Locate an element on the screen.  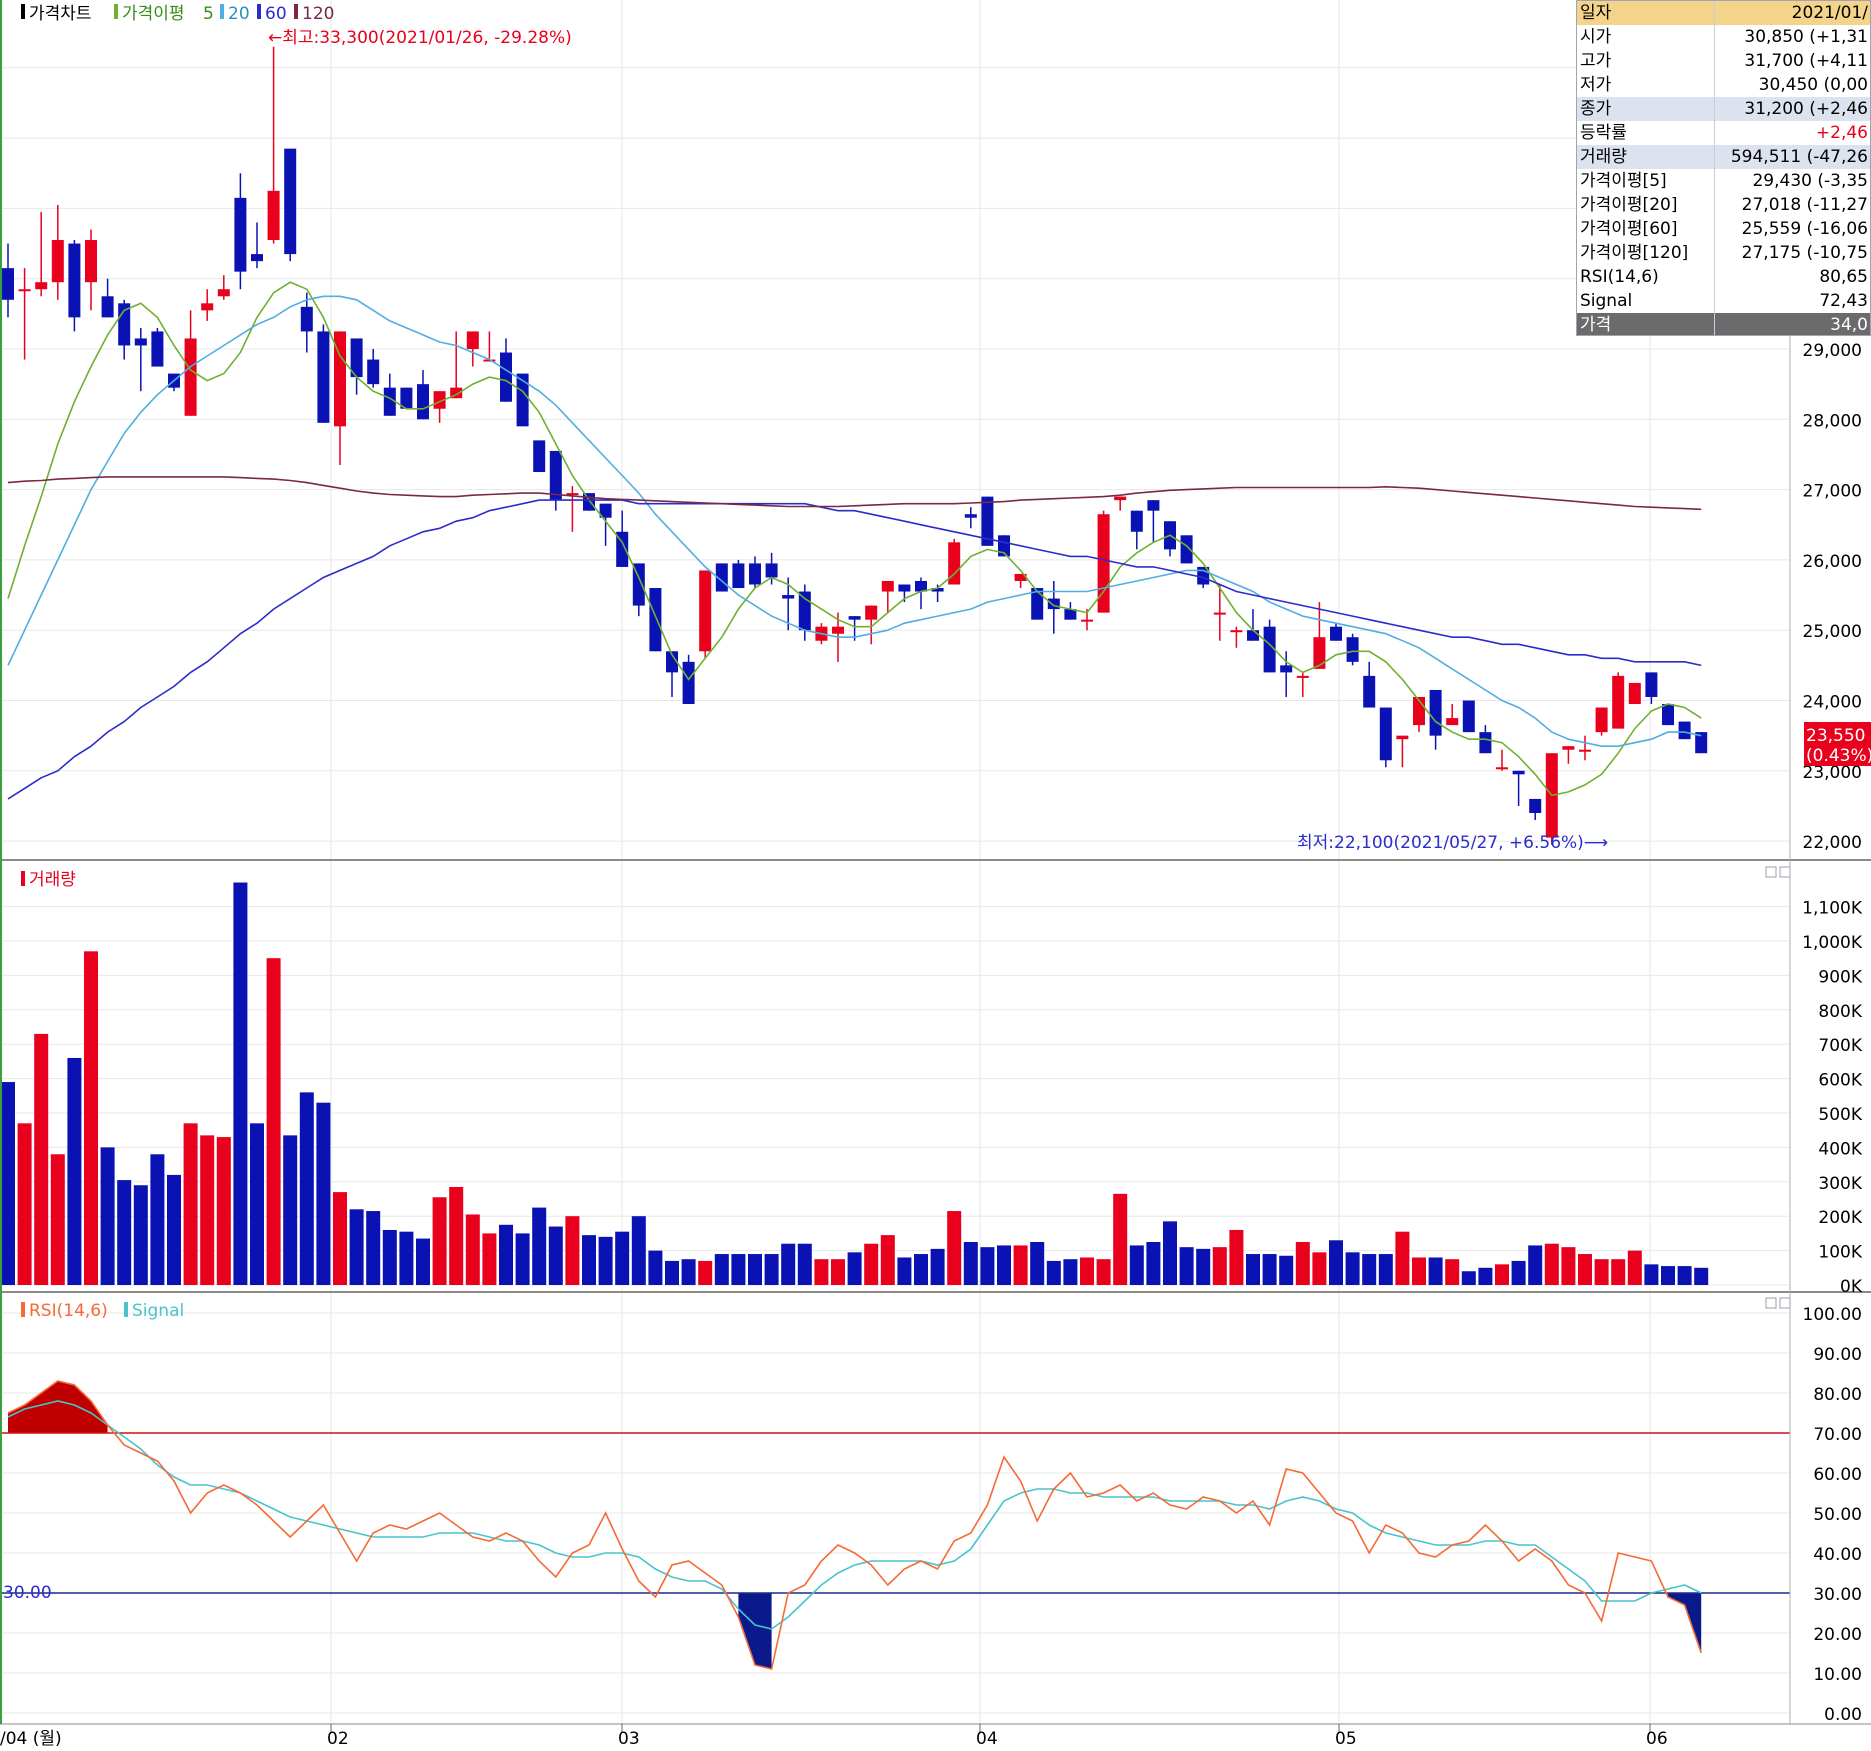
info-value: 594,511 (-47,26 is located at coordinates (1792, 157).